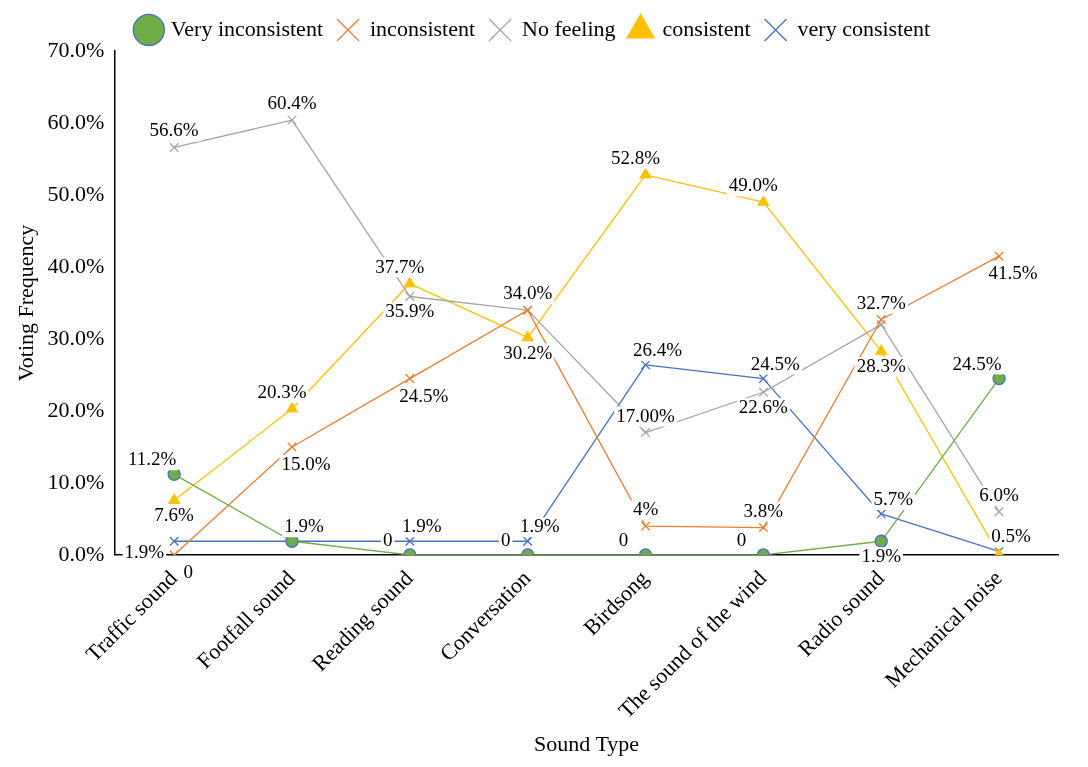 This screenshot has width=1088, height=767. What do you see at coordinates (306, 463) in the screenshot?
I see `data-label: 15.0%` at bounding box center [306, 463].